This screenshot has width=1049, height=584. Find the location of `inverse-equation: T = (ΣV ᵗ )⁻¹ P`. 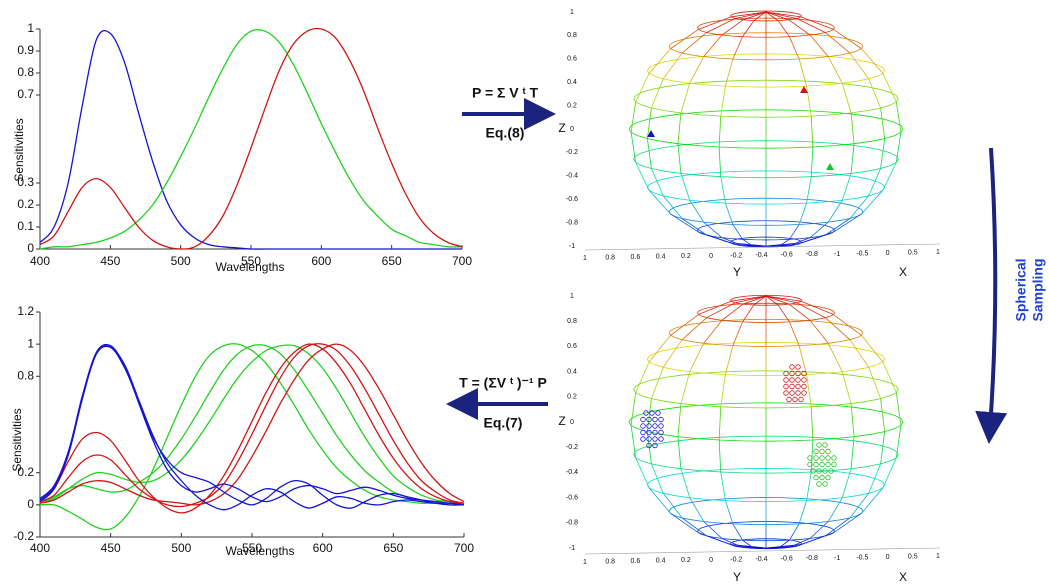

inverse-equation: T = (ΣV ᵗ )⁻¹ P is located at coordinates (503, 383).